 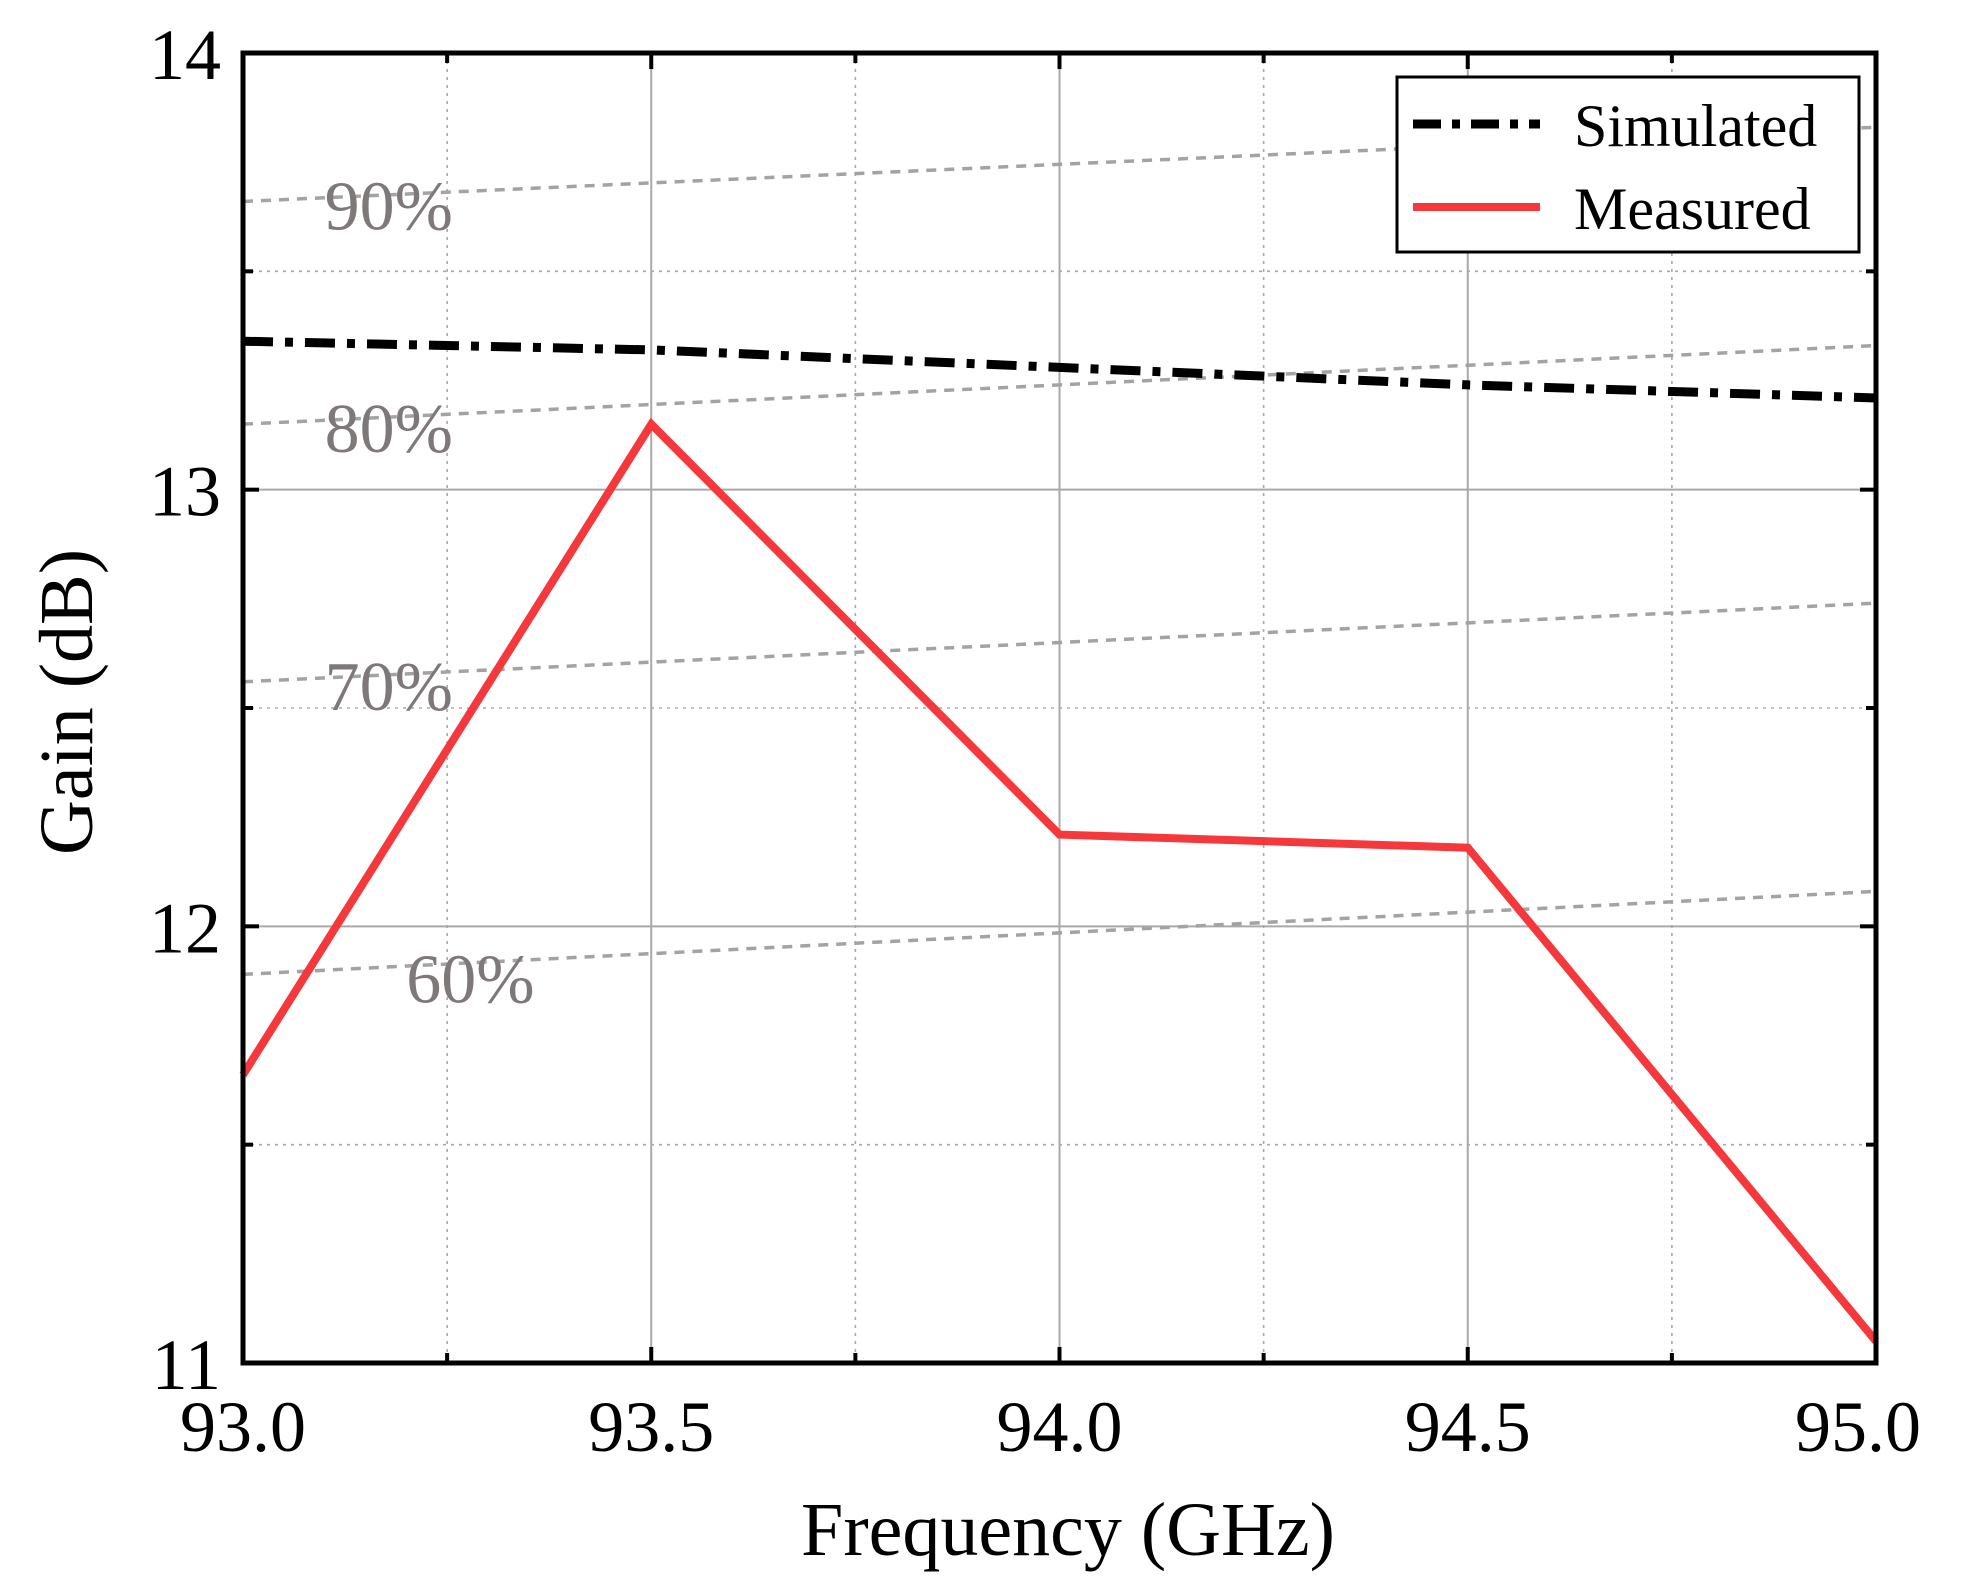 What do you see at coordinates (1858, 1427) in the screenshot?
I see `x-tick-label: 95.0` at bounding box center [1858, 1427].